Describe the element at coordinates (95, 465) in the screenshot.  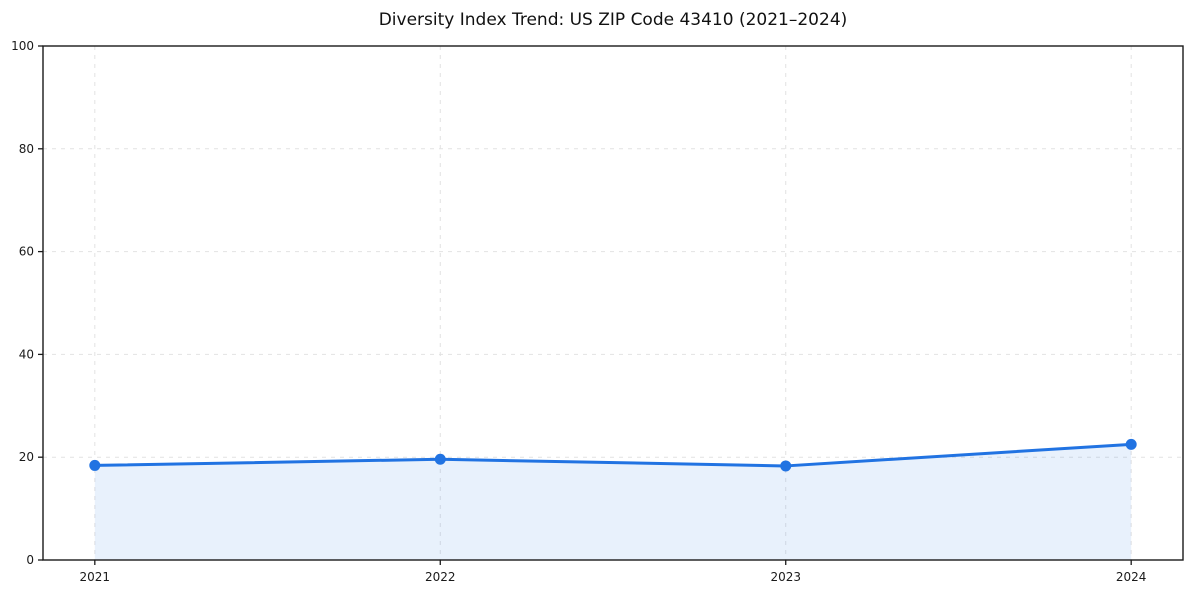
I see `data-point-2021` at that location.